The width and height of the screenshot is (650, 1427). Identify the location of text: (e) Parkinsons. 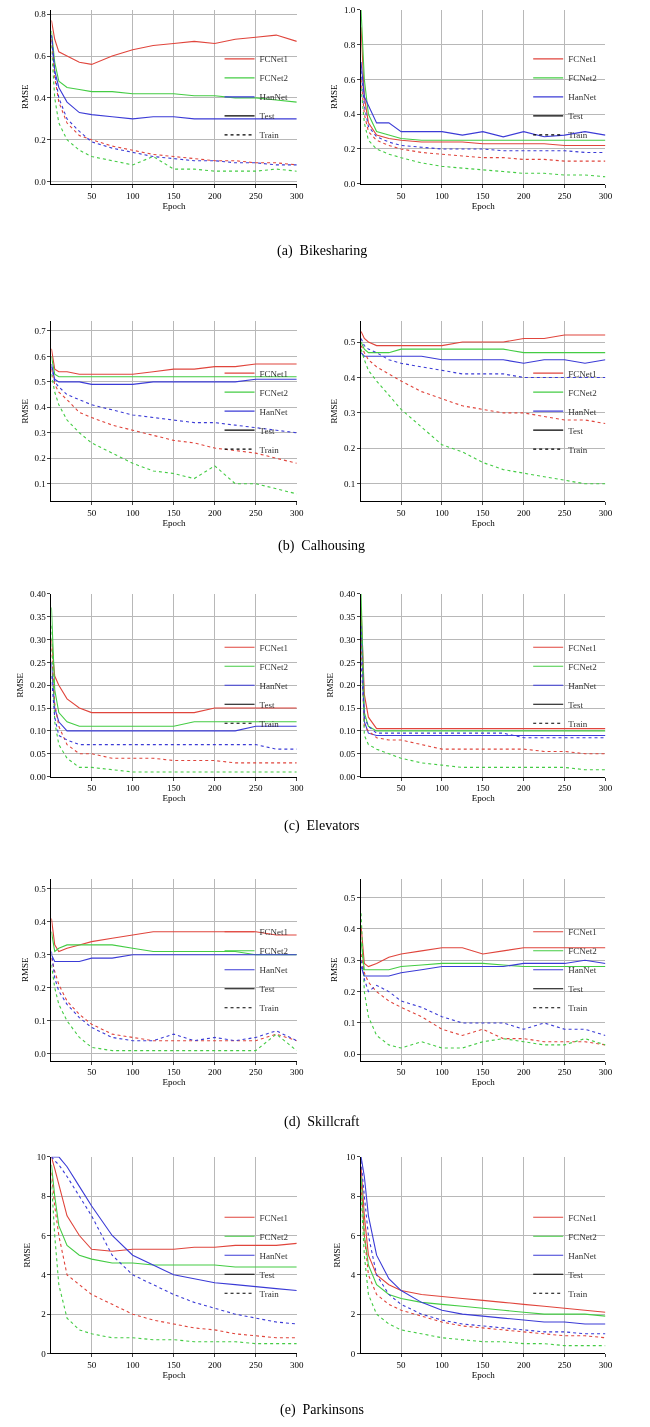
(322, 1410).